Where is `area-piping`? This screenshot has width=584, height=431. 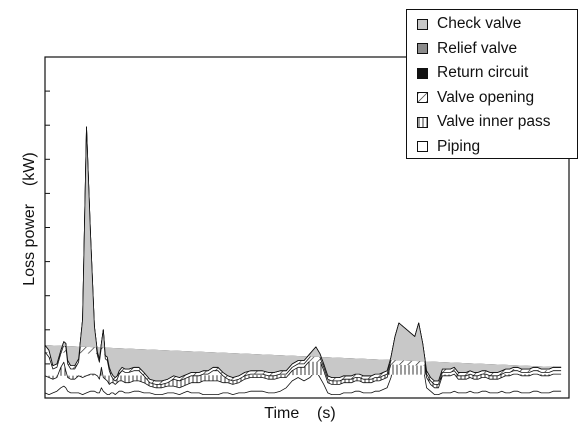
area-piping is located at coordinates (303, 369).